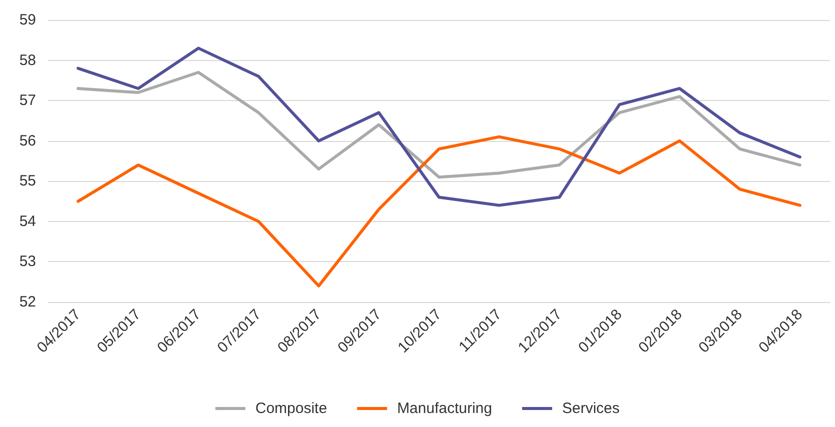  What do you see at coordinates (591, 408) in the screenshot?
I see `legend-label: Services` at bounding box center [591, 408].